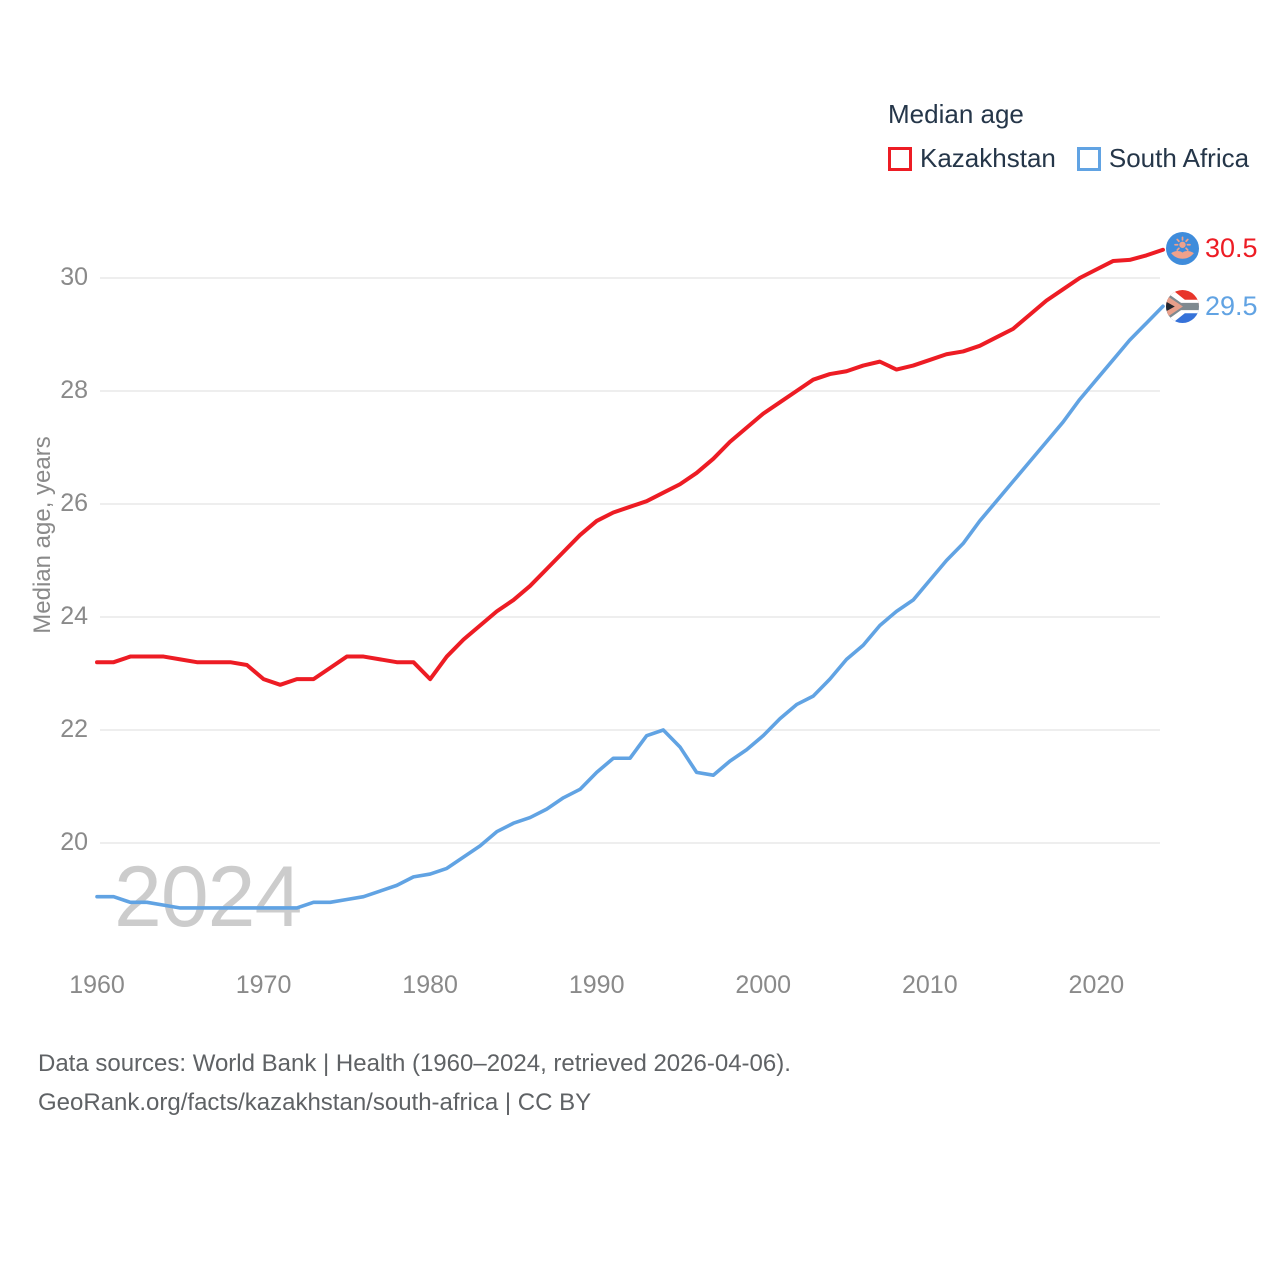 The height and width of the screenshot is (1280, 1280). Describe the element at coordinates (1231, 248) in the screenshot. I see `kazakhstan-end-value: 30.5` at that location.